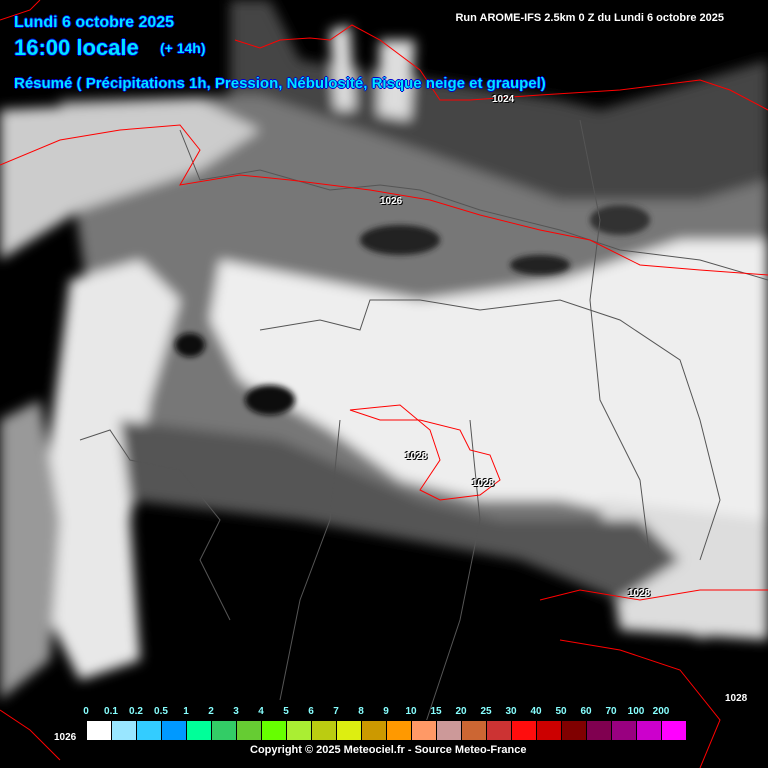 The width and height of the screenshot is (768, 768). What do you see at coordinates (461, 711) in the screenshot?
I see `legend-label: 20` at bounding box center [461, 711].